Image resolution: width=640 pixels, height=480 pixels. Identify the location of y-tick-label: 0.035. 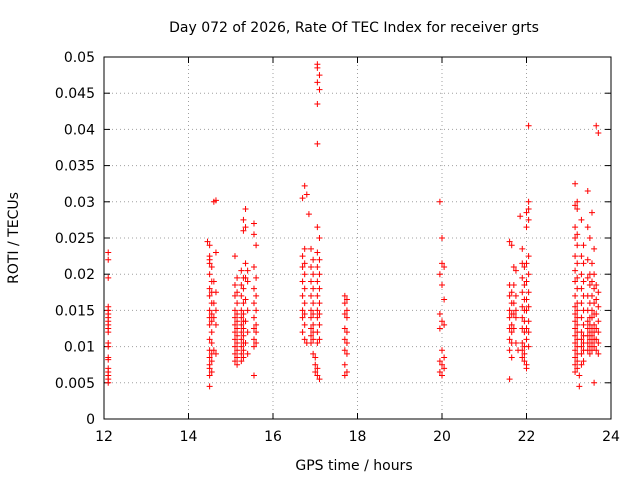
(75, 167).